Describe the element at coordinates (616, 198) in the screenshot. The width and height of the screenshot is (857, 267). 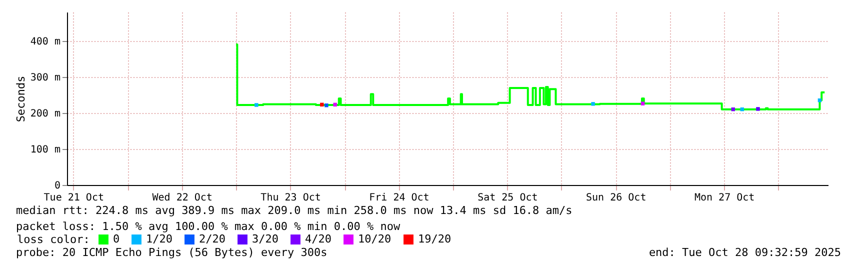
I see `x-tick-label: Sun 26 Oct` at that location.